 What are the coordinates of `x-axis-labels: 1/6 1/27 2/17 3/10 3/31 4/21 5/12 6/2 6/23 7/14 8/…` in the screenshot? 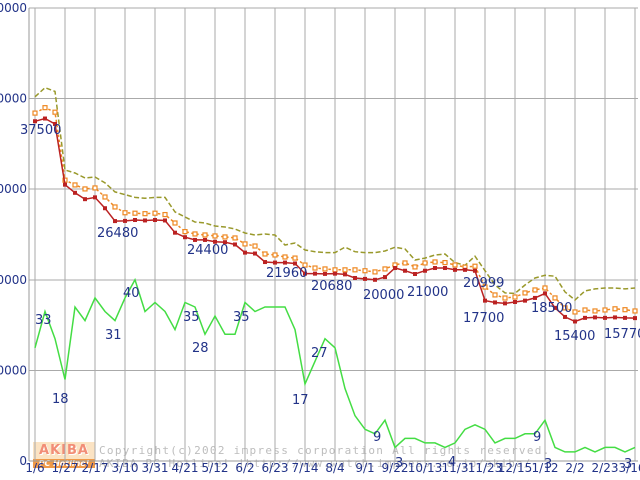 It's located at (332, 468).